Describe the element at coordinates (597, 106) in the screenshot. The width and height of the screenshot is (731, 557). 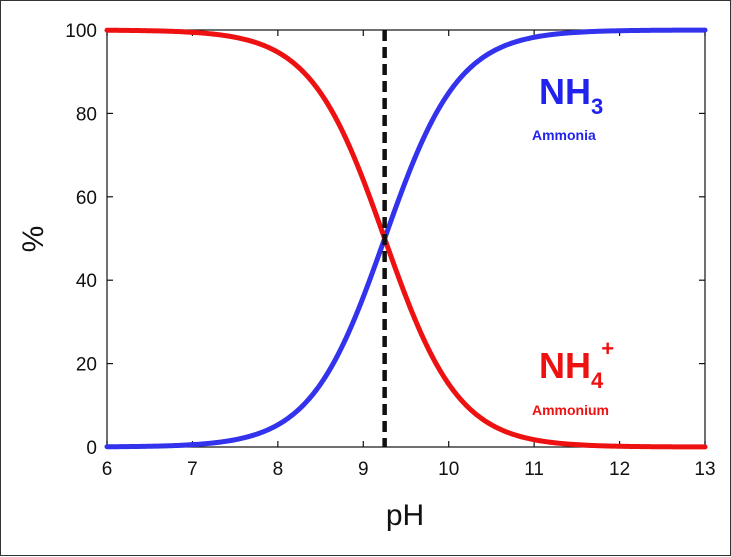
I see `nh3-subscript: 3` at that location.